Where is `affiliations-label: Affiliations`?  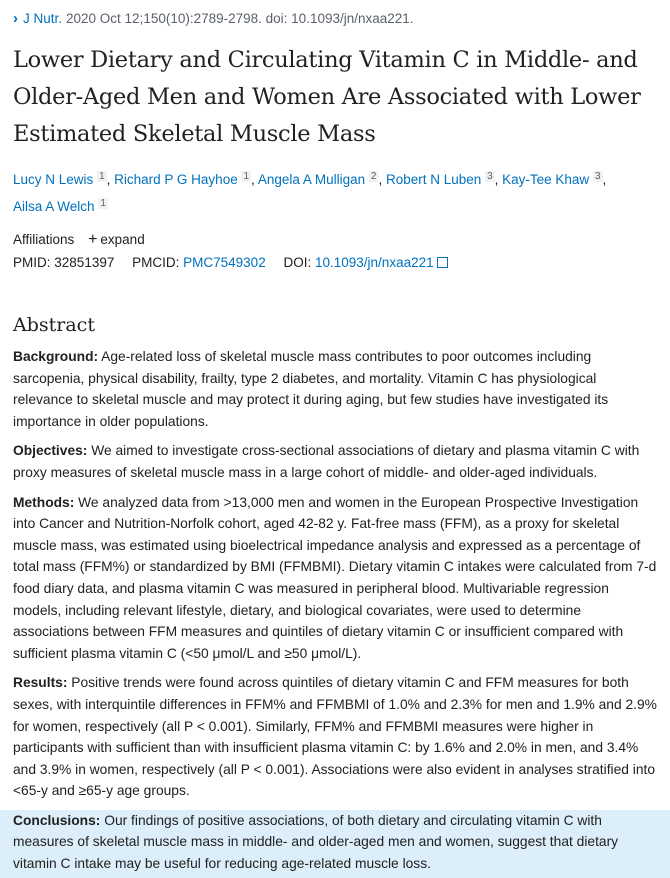
affiliations-label: Affiliations is located at coordinates (44, 239).